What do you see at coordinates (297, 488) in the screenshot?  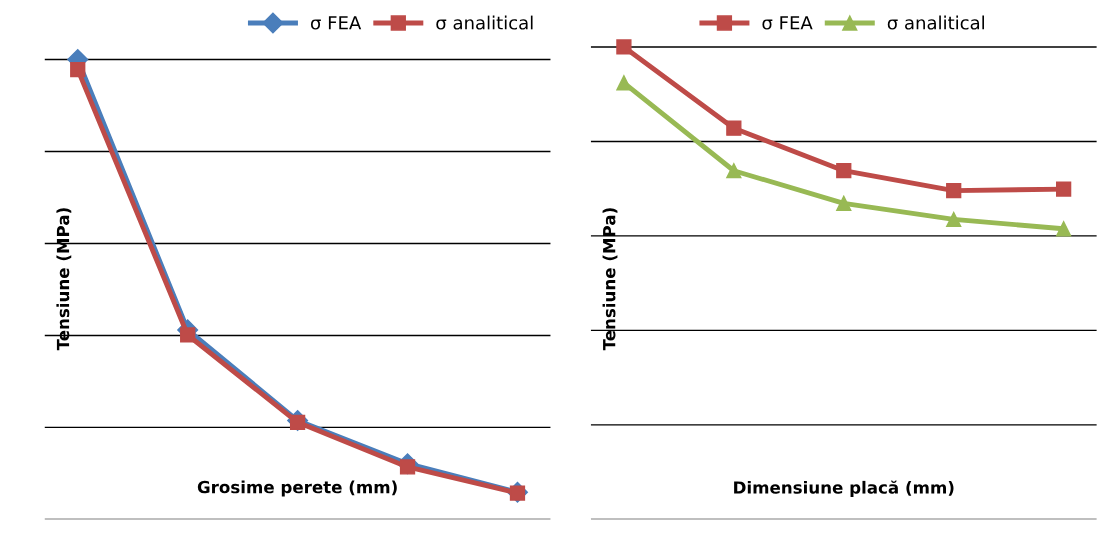 I see `x-axis-title: Grosime perete (mm)` at bounding box center [297, 488].